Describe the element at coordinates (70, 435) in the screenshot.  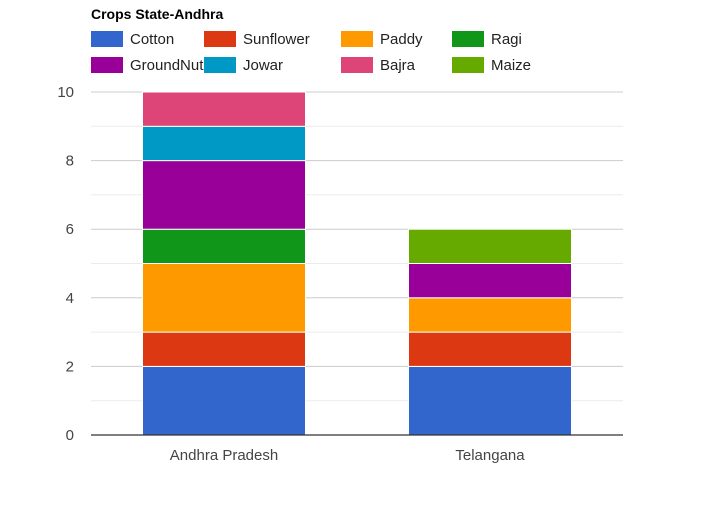
I see `y-tick-label: 0` at that location.